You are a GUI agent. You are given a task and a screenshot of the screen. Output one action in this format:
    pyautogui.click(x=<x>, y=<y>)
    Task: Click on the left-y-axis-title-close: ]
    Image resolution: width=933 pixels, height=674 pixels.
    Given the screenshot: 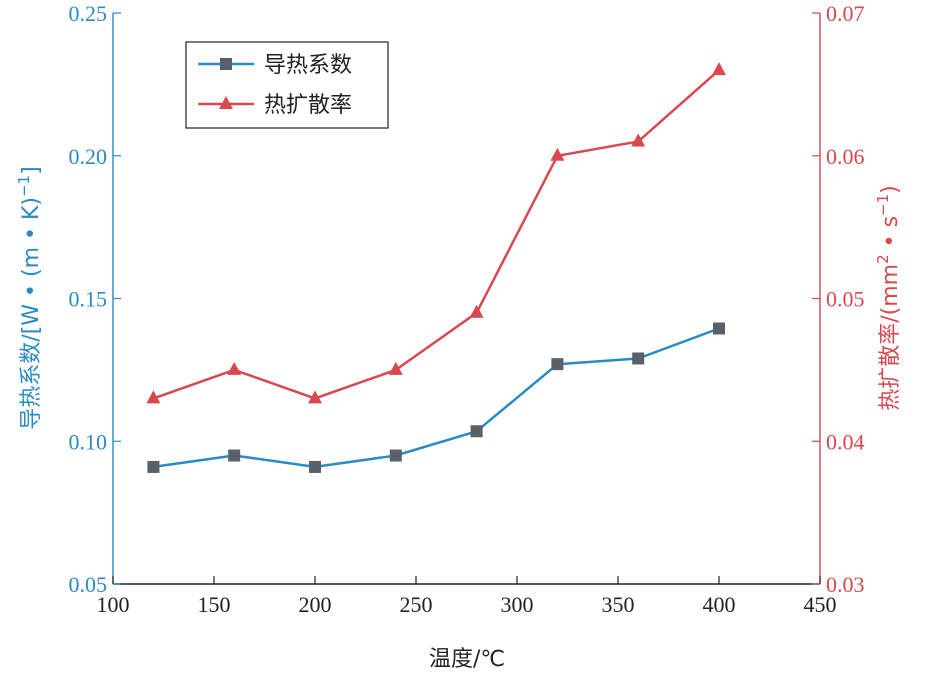 What is the action you would take?
    pyautogui.click(x=31, y=170)
    